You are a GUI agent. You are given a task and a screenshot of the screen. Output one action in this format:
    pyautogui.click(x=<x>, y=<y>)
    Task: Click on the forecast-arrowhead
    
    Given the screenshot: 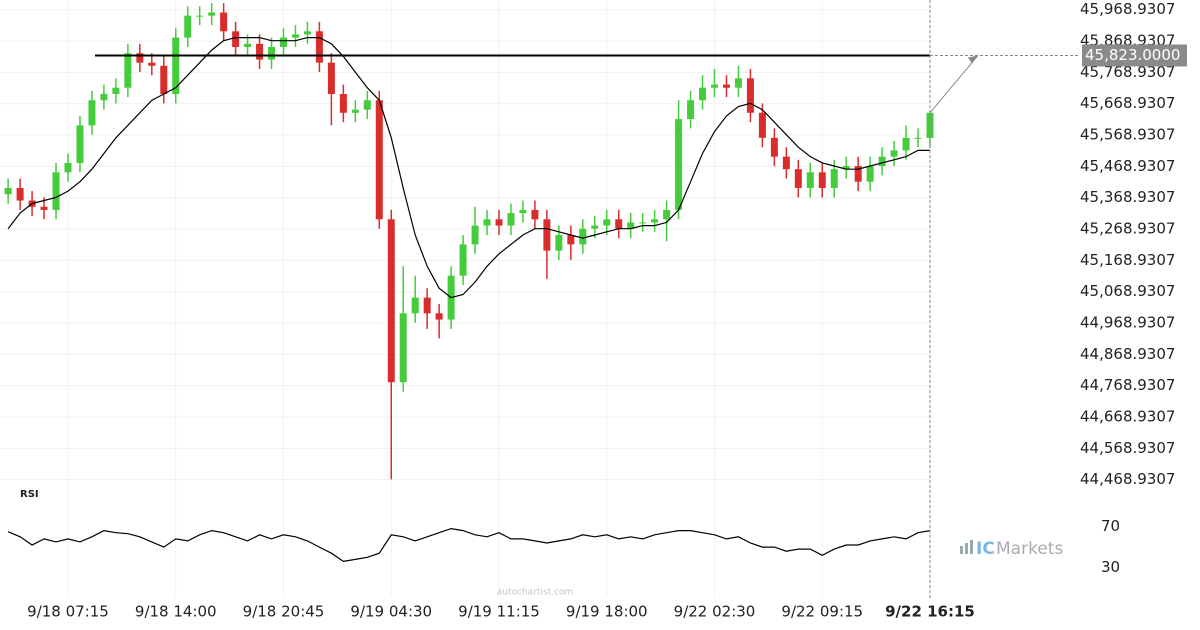 What is the action you would take?
    pyautogui.click(x=973, y=59)
    